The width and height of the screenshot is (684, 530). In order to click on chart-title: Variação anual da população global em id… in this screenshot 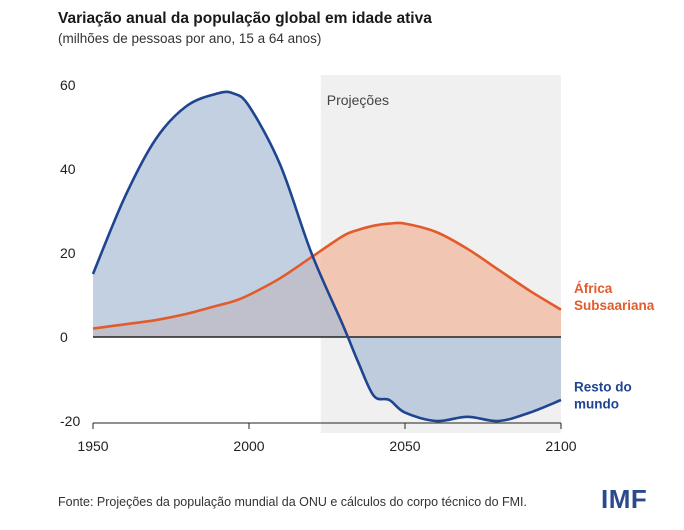, I will do `click(245, 18)`.